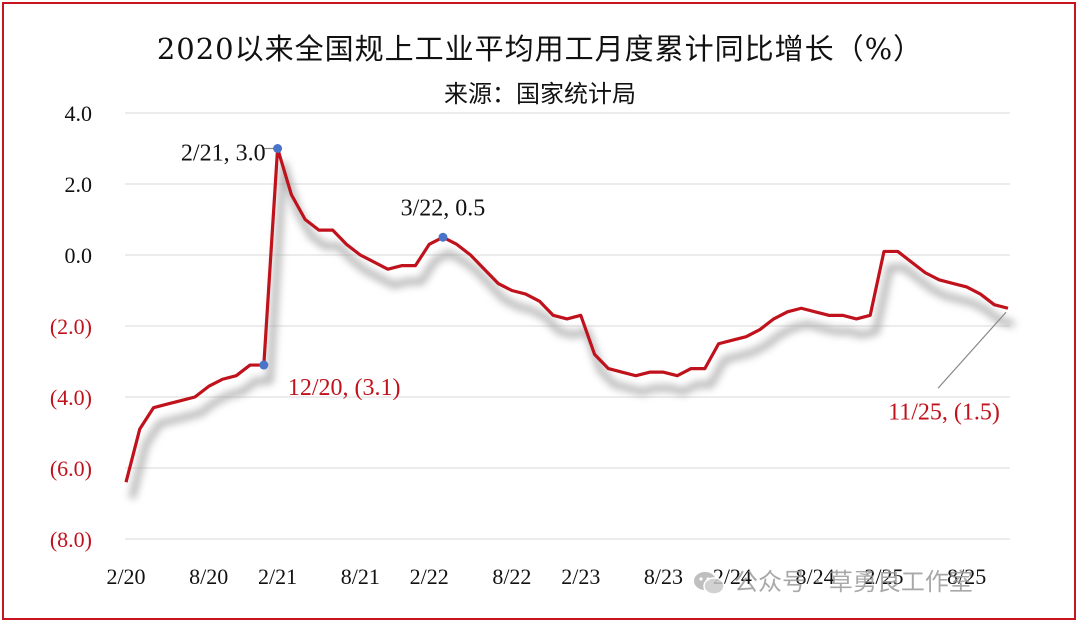  What do you see at coordinates (71, 326) in the screenshot?
I see `y-tick-label: (2.0)` at bounding box center [71, 326].